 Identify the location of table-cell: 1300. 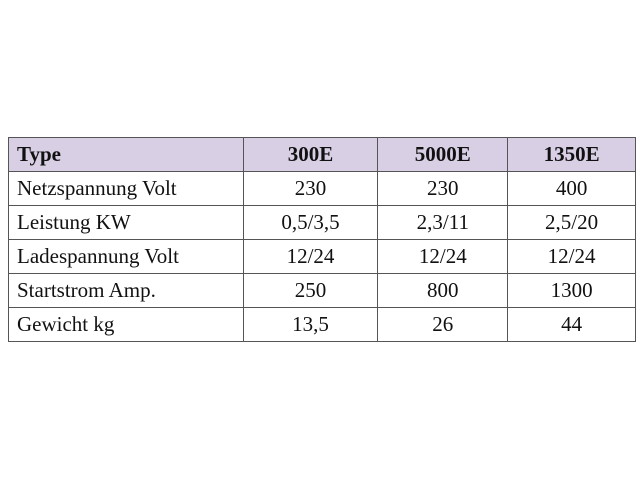
(571, 290).